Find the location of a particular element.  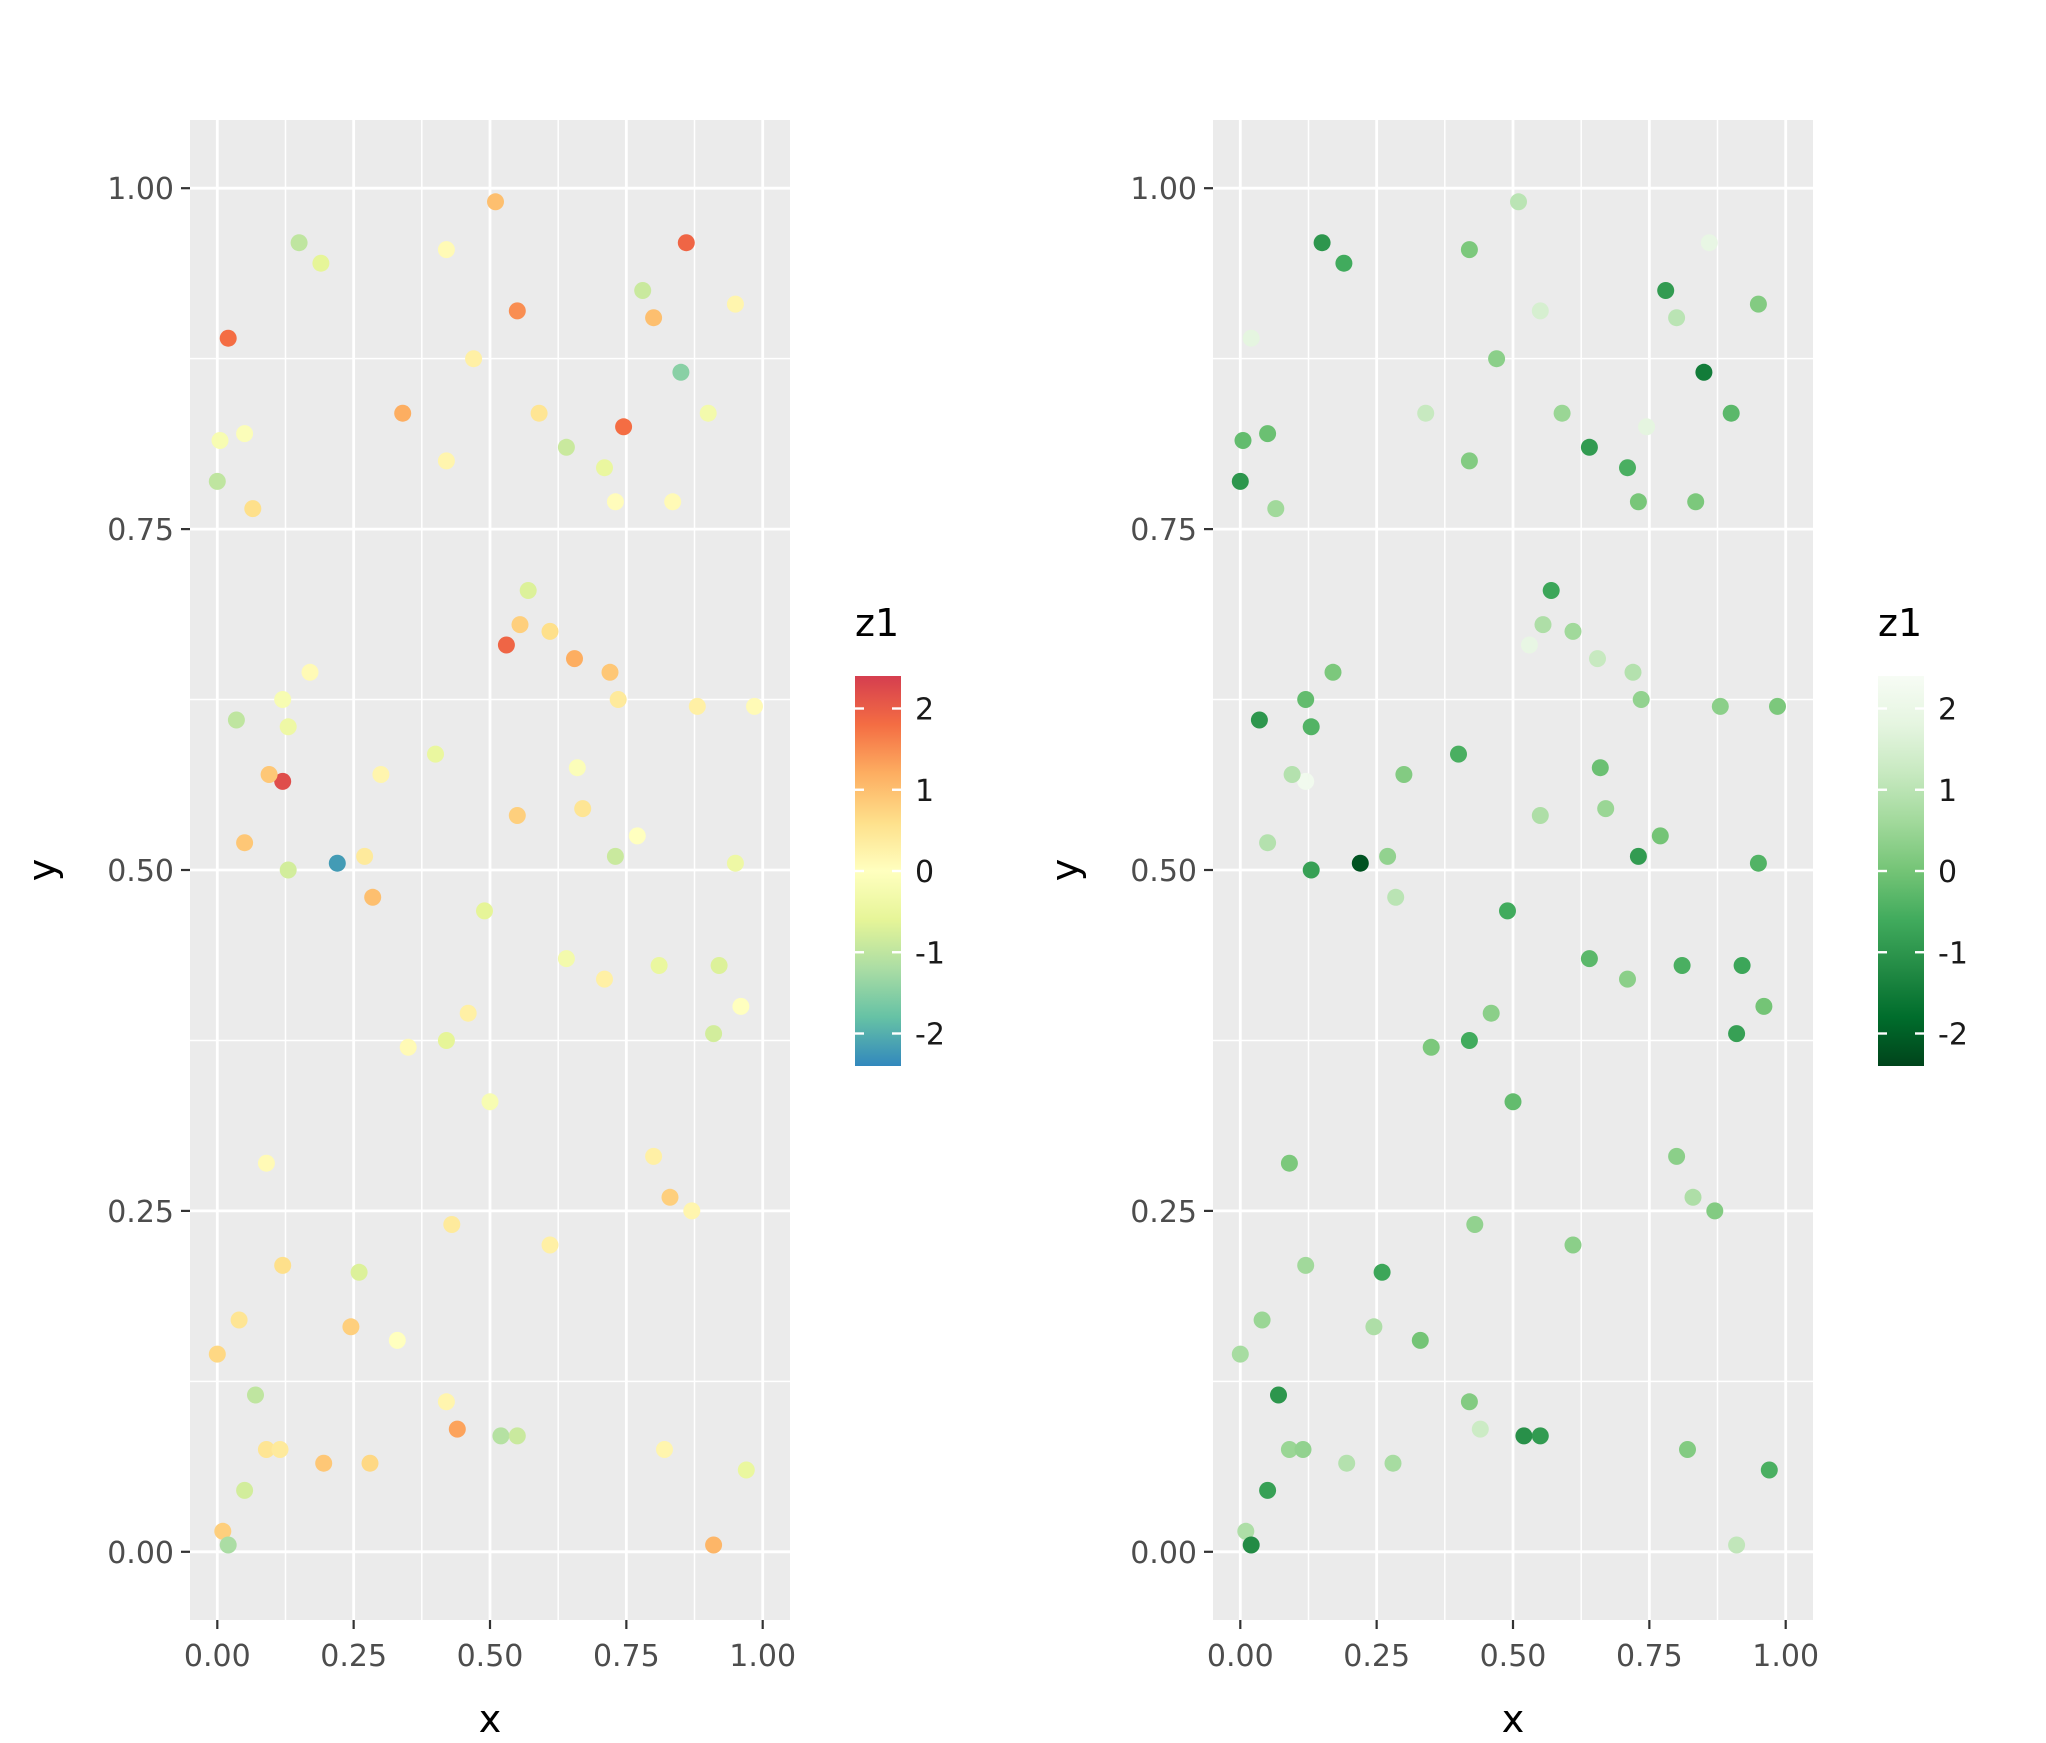

x-tick-label: 0.75 is located at coordinates (626, 1656).